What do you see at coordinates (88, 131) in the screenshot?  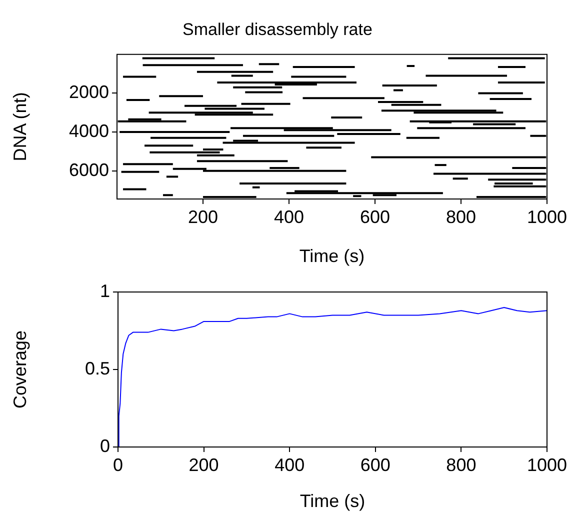 I see `y-tick-label: 4000` at bounding box center [88, 131].